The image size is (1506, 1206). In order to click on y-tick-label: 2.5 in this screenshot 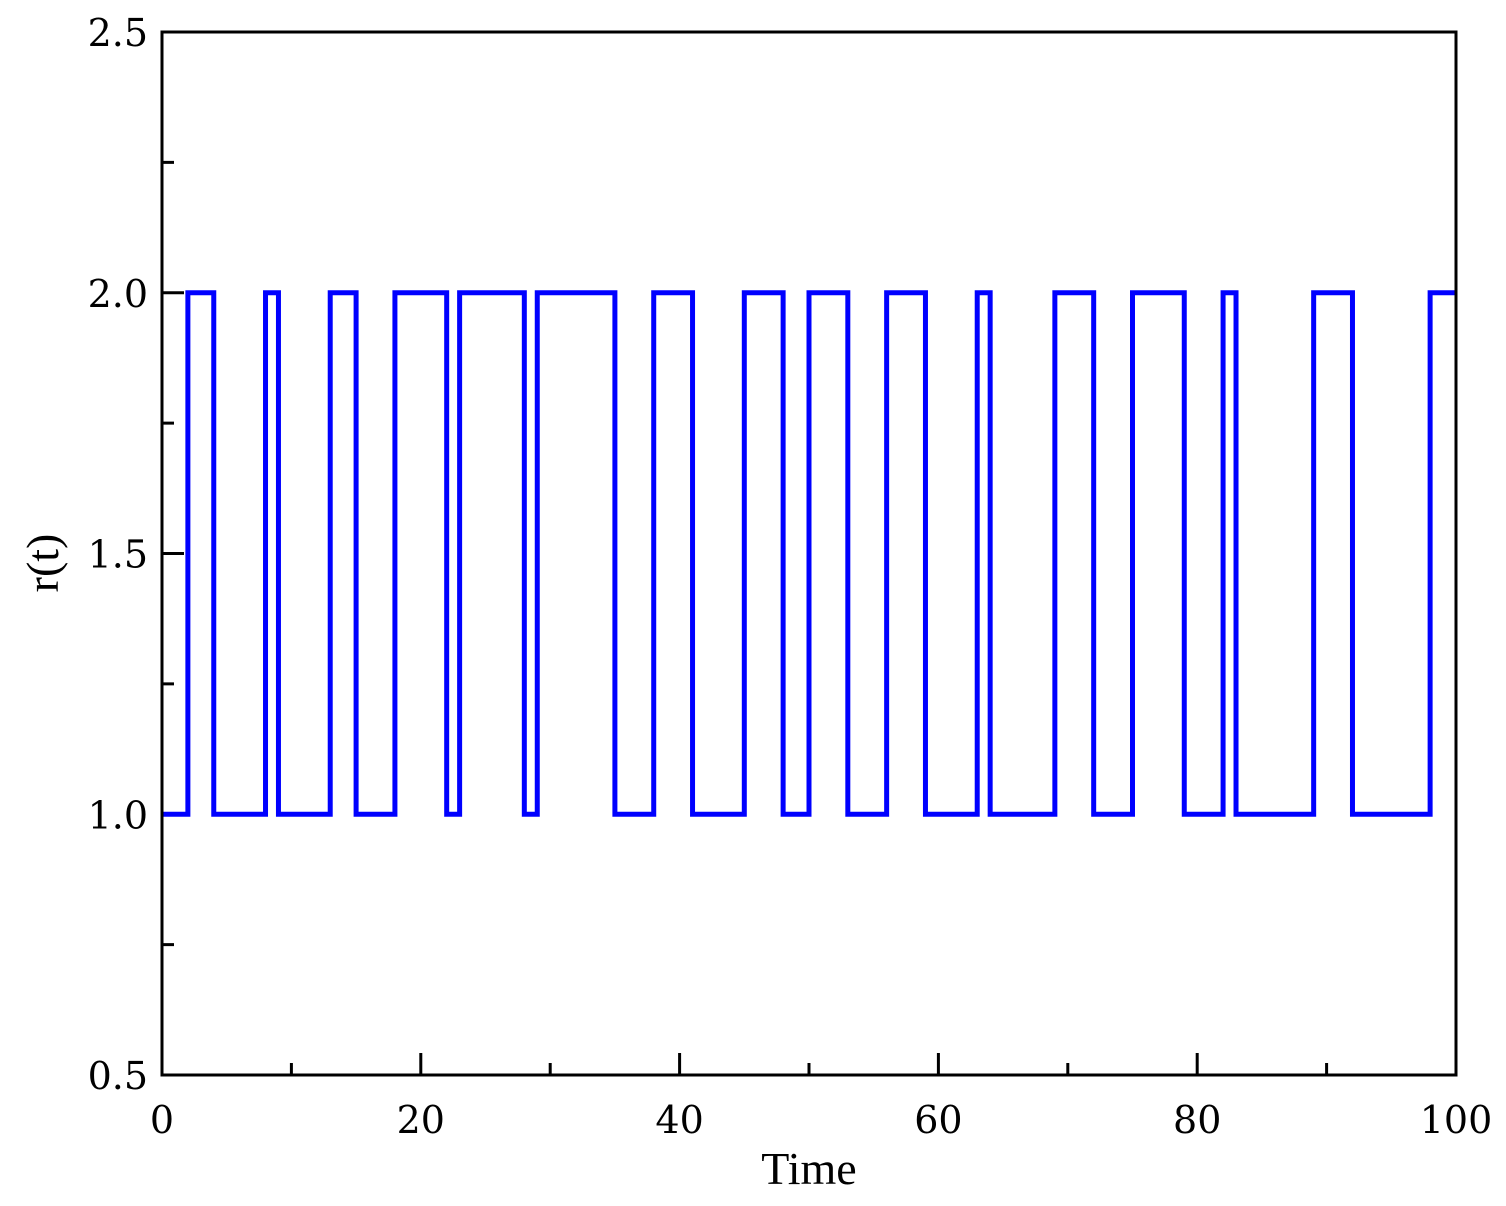, I will do `click(118, 33)`.